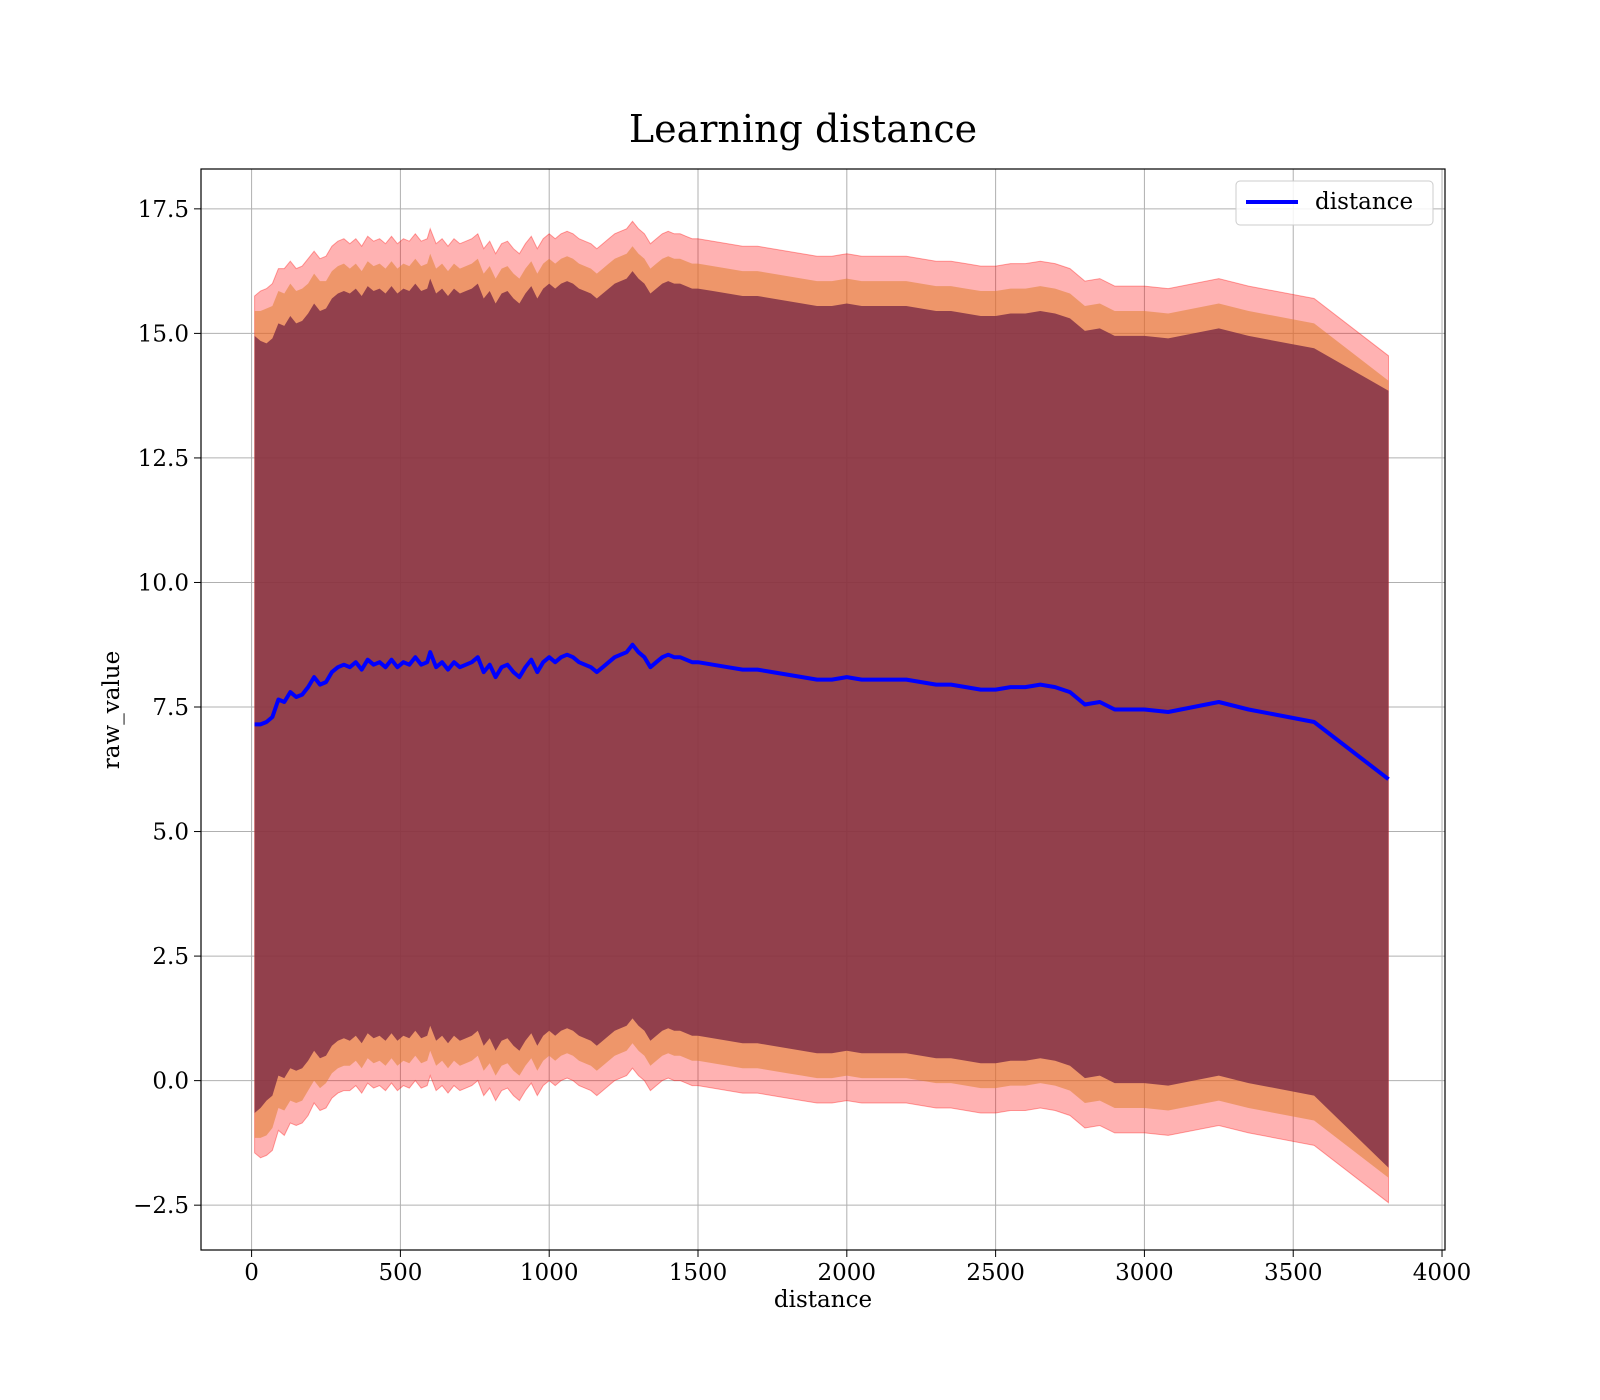  I want to click on legend-box, so click(1334, 203).